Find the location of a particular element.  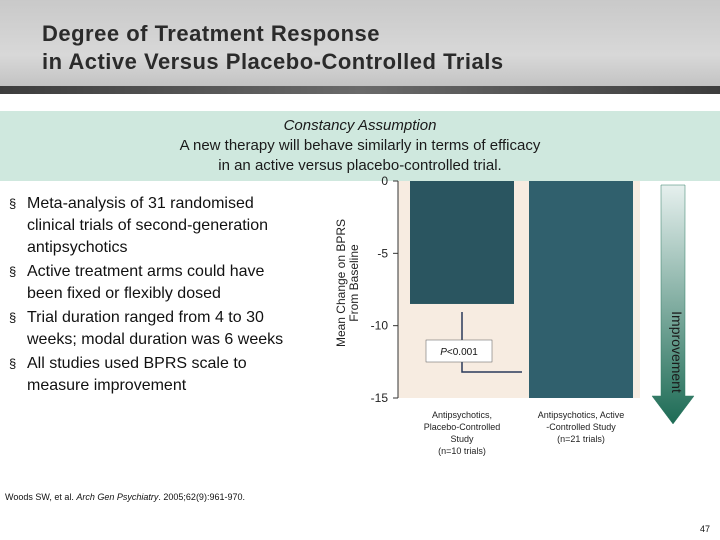

y-tick-label: 0 is located at coordinates (384, 181).